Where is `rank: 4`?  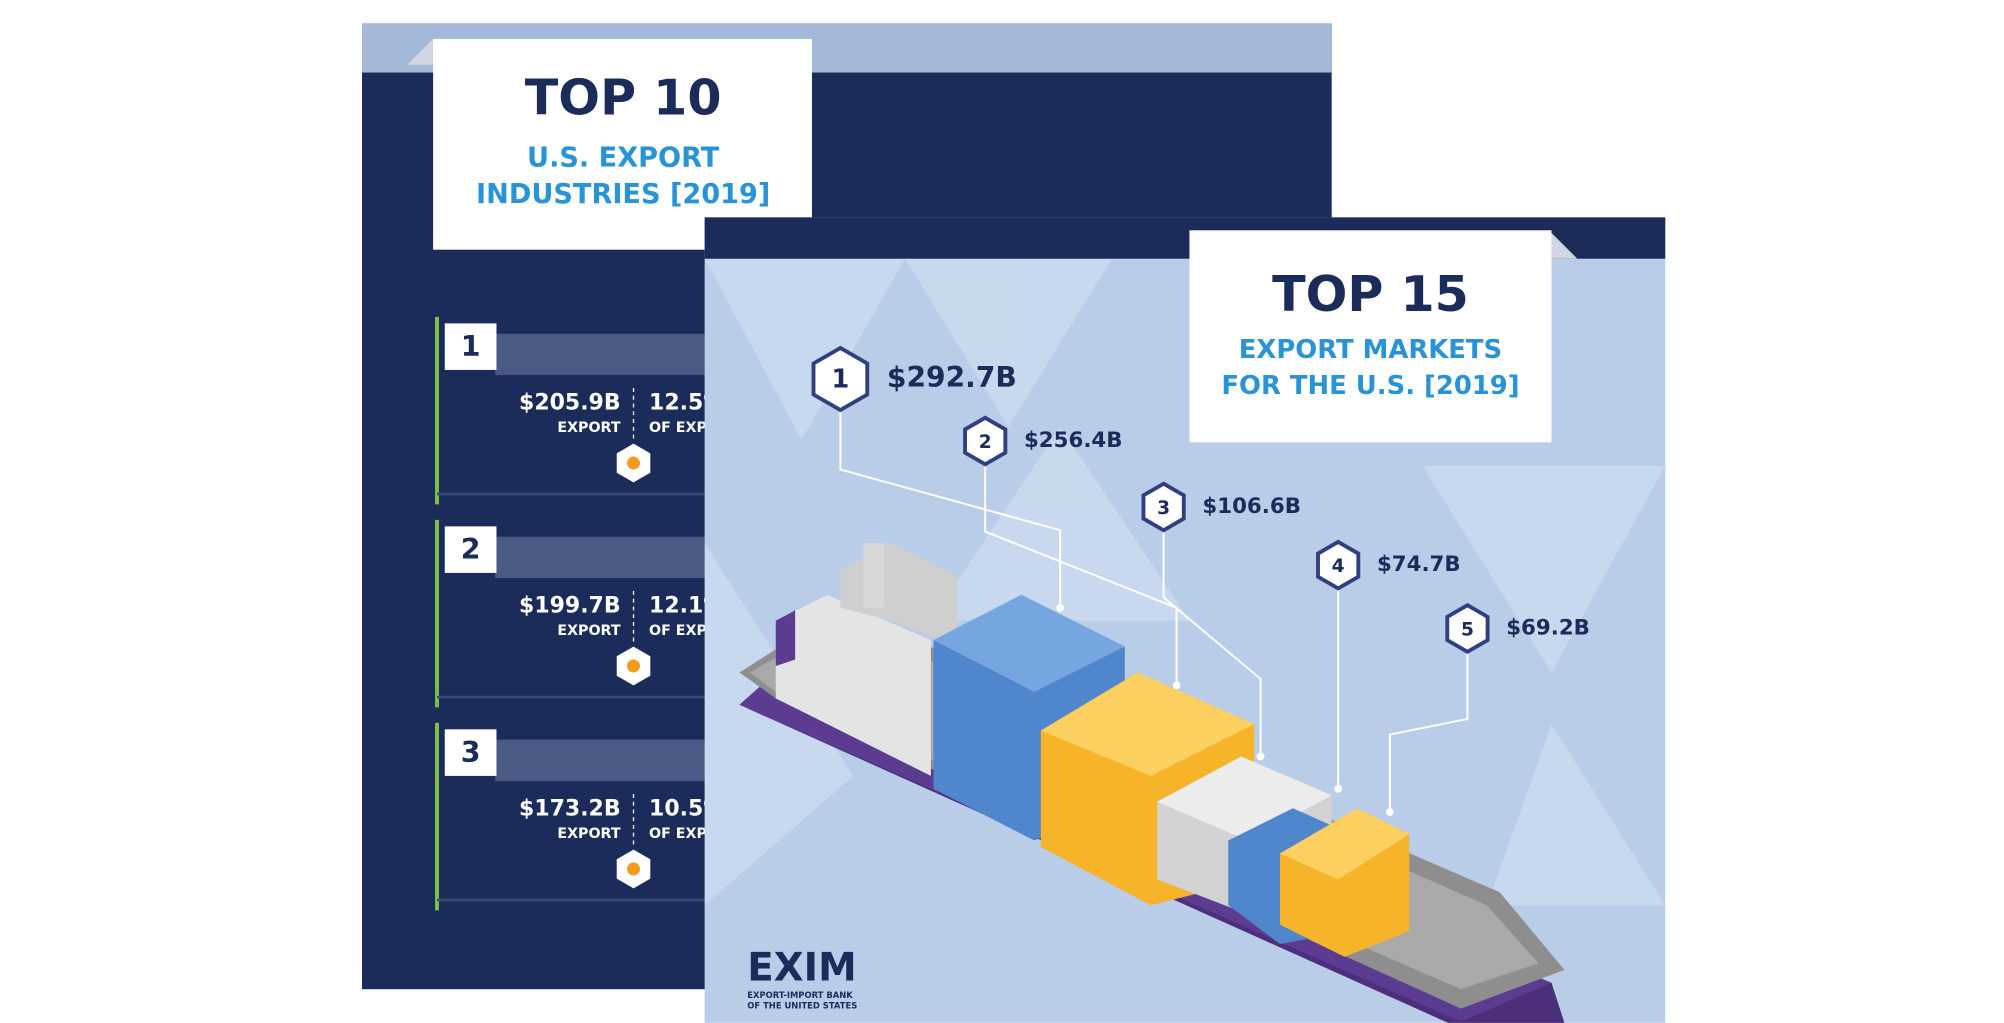
rank: 4 is located at coordinates (1338, 566).